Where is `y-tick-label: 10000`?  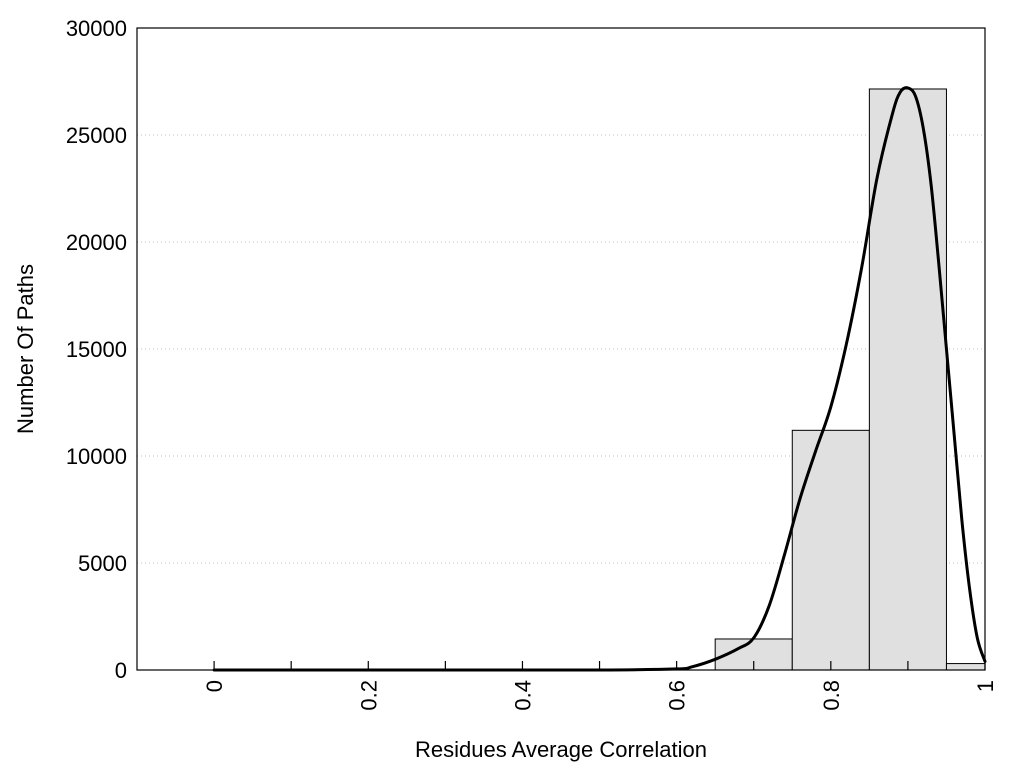
y-tick-label: 10000 is located at coordinates (96, 456).